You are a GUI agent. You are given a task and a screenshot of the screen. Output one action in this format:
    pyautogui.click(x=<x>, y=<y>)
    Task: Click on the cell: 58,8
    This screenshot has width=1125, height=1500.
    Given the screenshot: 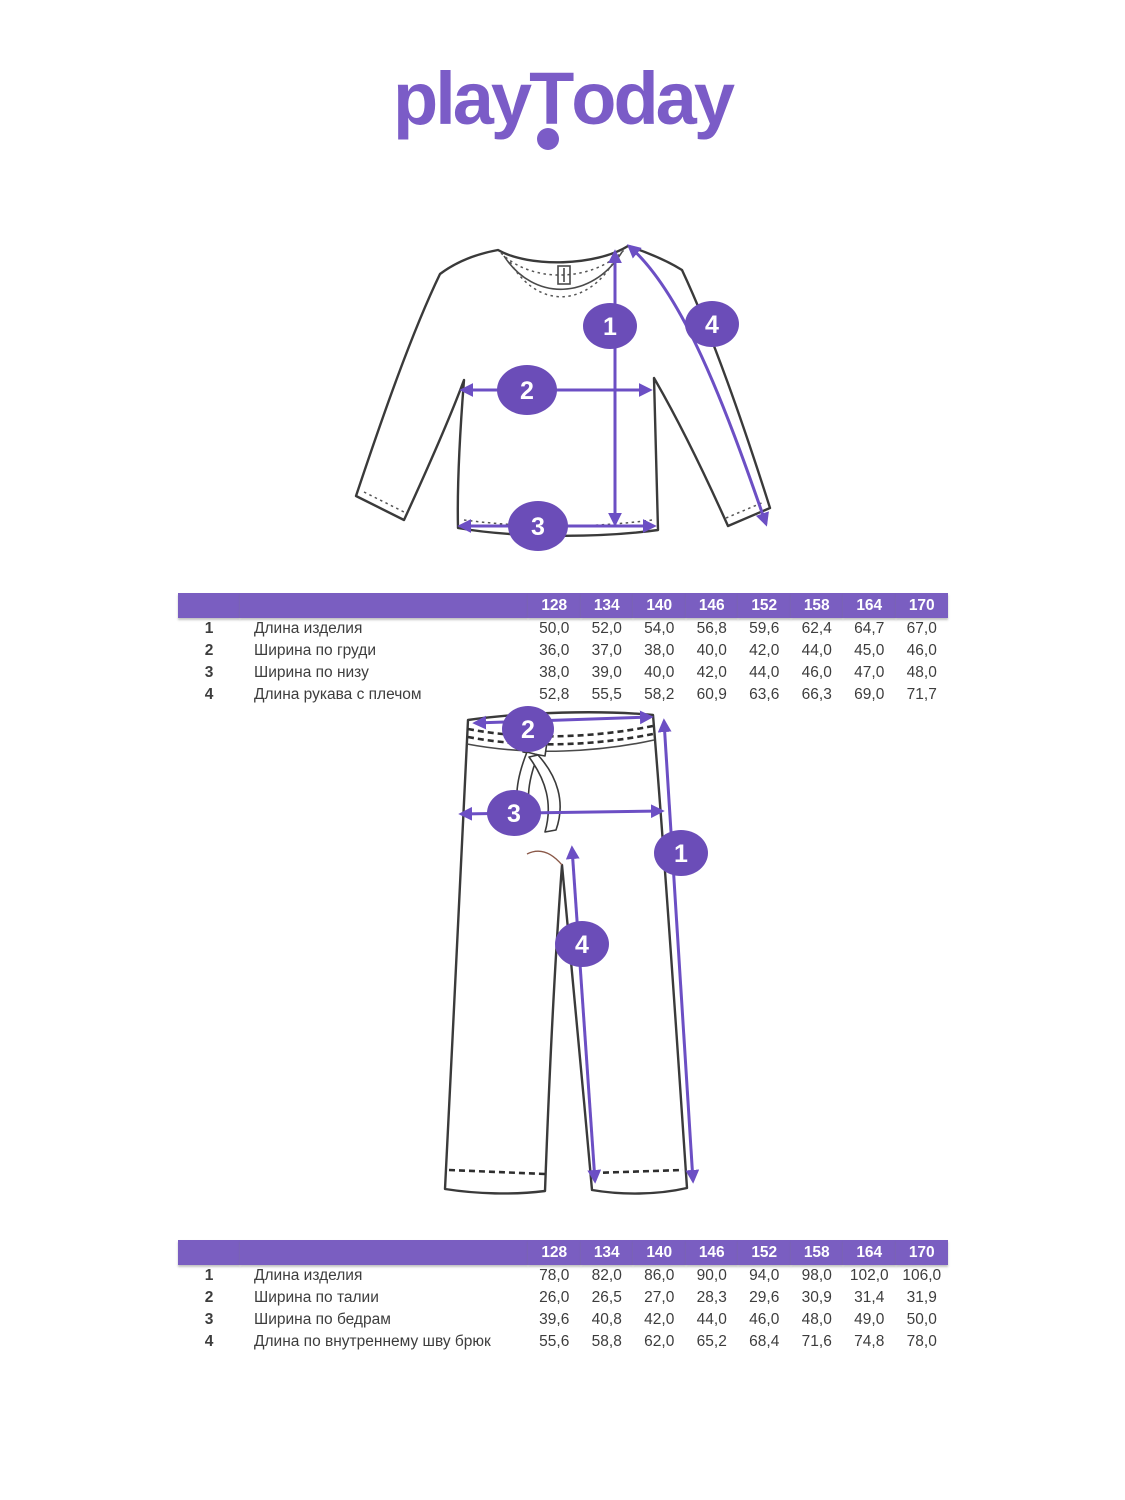 What is the action you would take?
    pyautogui.click(x=606, y=1341)
    